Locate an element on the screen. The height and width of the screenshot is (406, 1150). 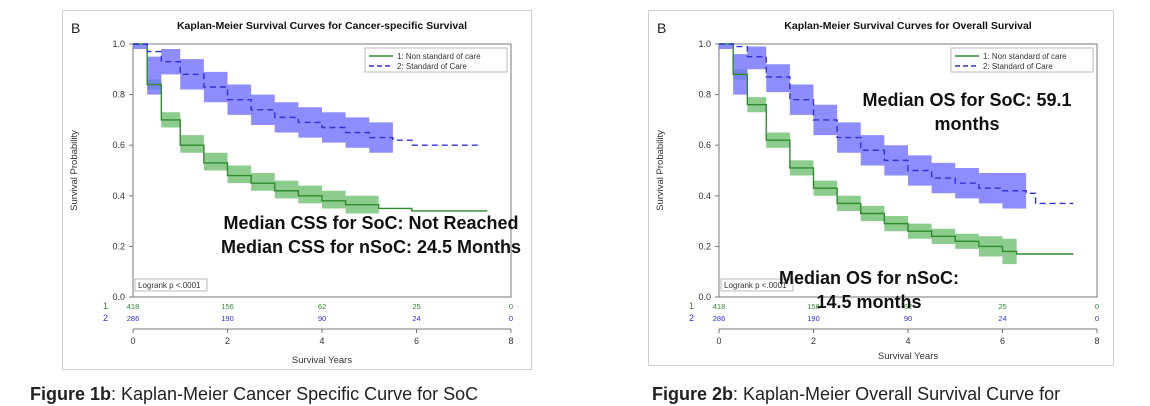
caption-label: Figure 1b is located at coordinates (71, 394).